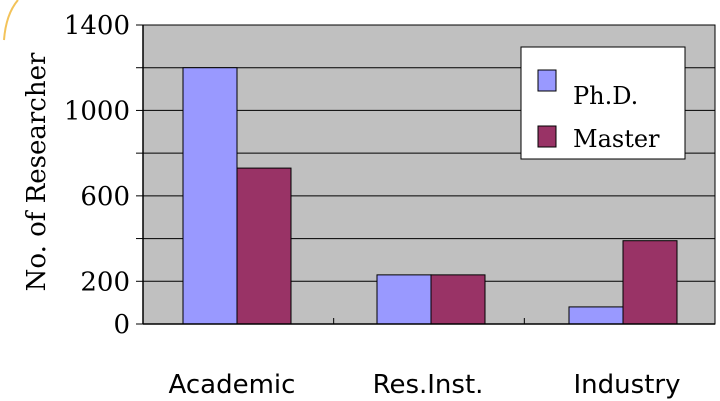  What do you see at coordinates (616, 139) in the screenshot?
I see `legend-label-master: Master` at bounding box center [616, 139].